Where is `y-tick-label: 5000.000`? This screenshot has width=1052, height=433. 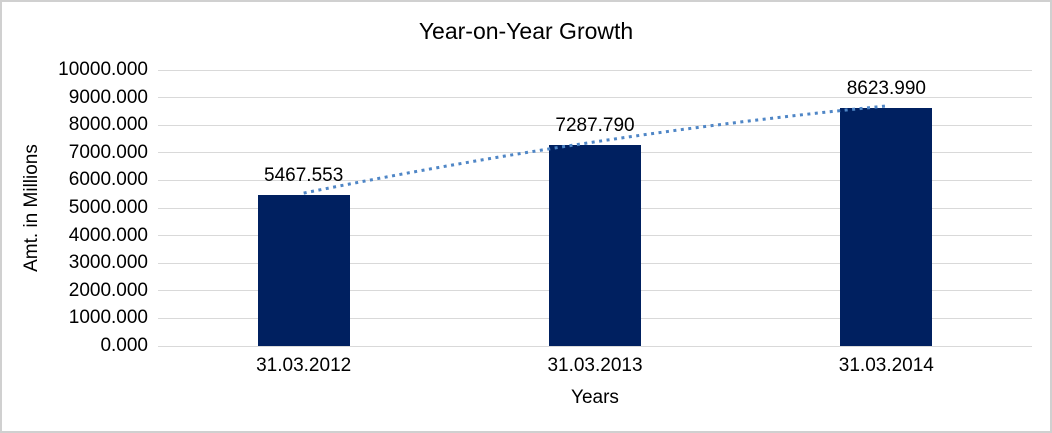 y-tick-label: 5000.000 is located at coordinates (108, 207).